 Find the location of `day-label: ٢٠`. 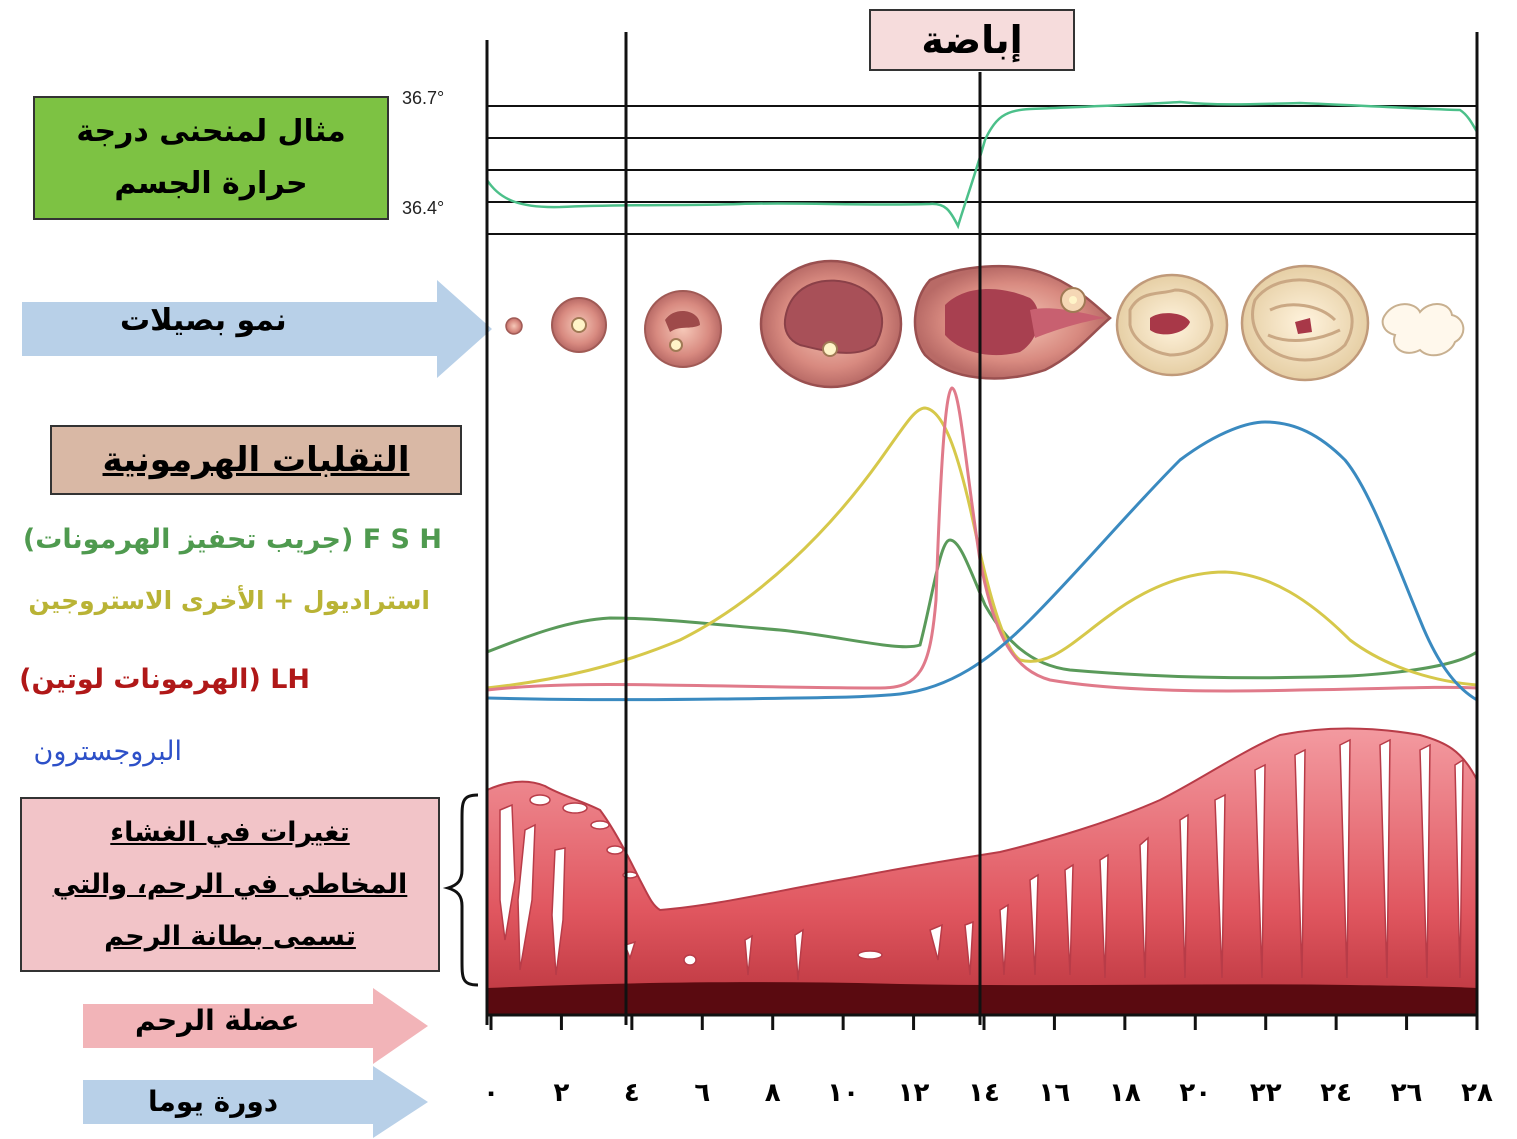

day-label: ٢٠ is located at coordinates (1195, 1093).